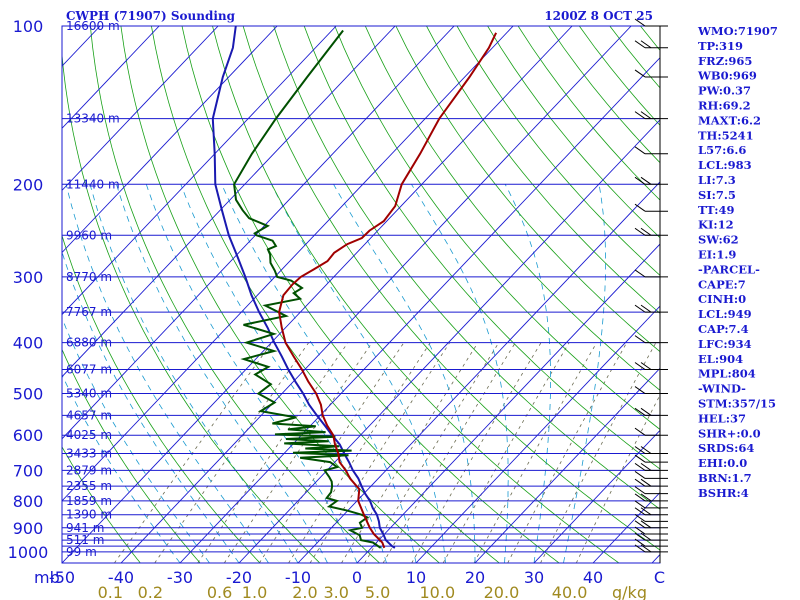 This screenshot has height=600, width=800. I want to click on pressure-label: 600, so click(28, 435).